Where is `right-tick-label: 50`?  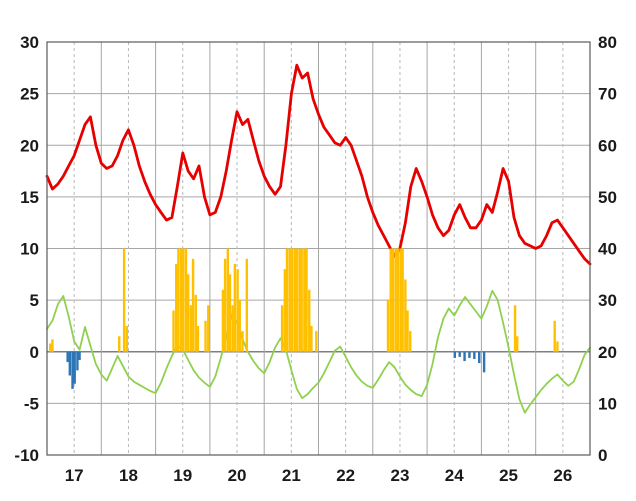
right-tick-label: 50 is located at coordinates (607, 197).